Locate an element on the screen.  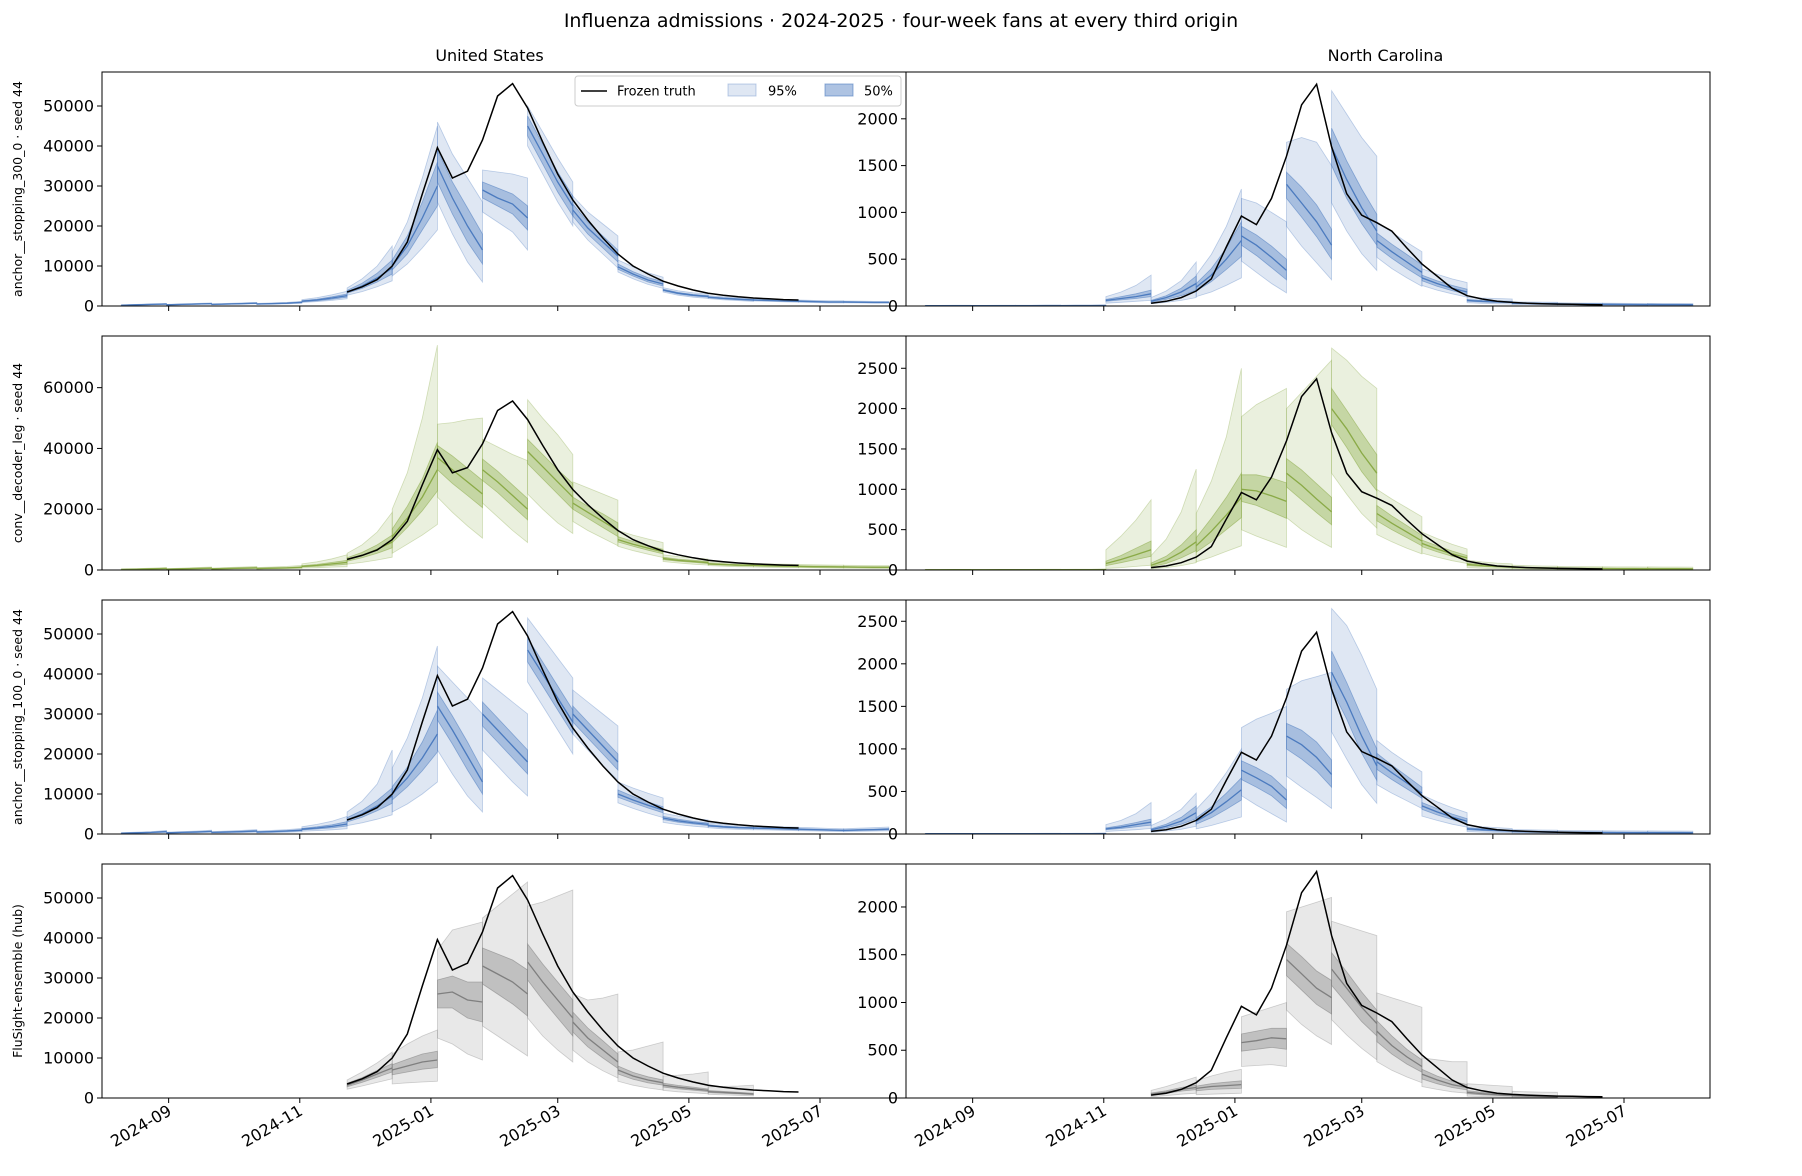
x-tick-label: 2024-11 is located at coordinates (1075, 1126).